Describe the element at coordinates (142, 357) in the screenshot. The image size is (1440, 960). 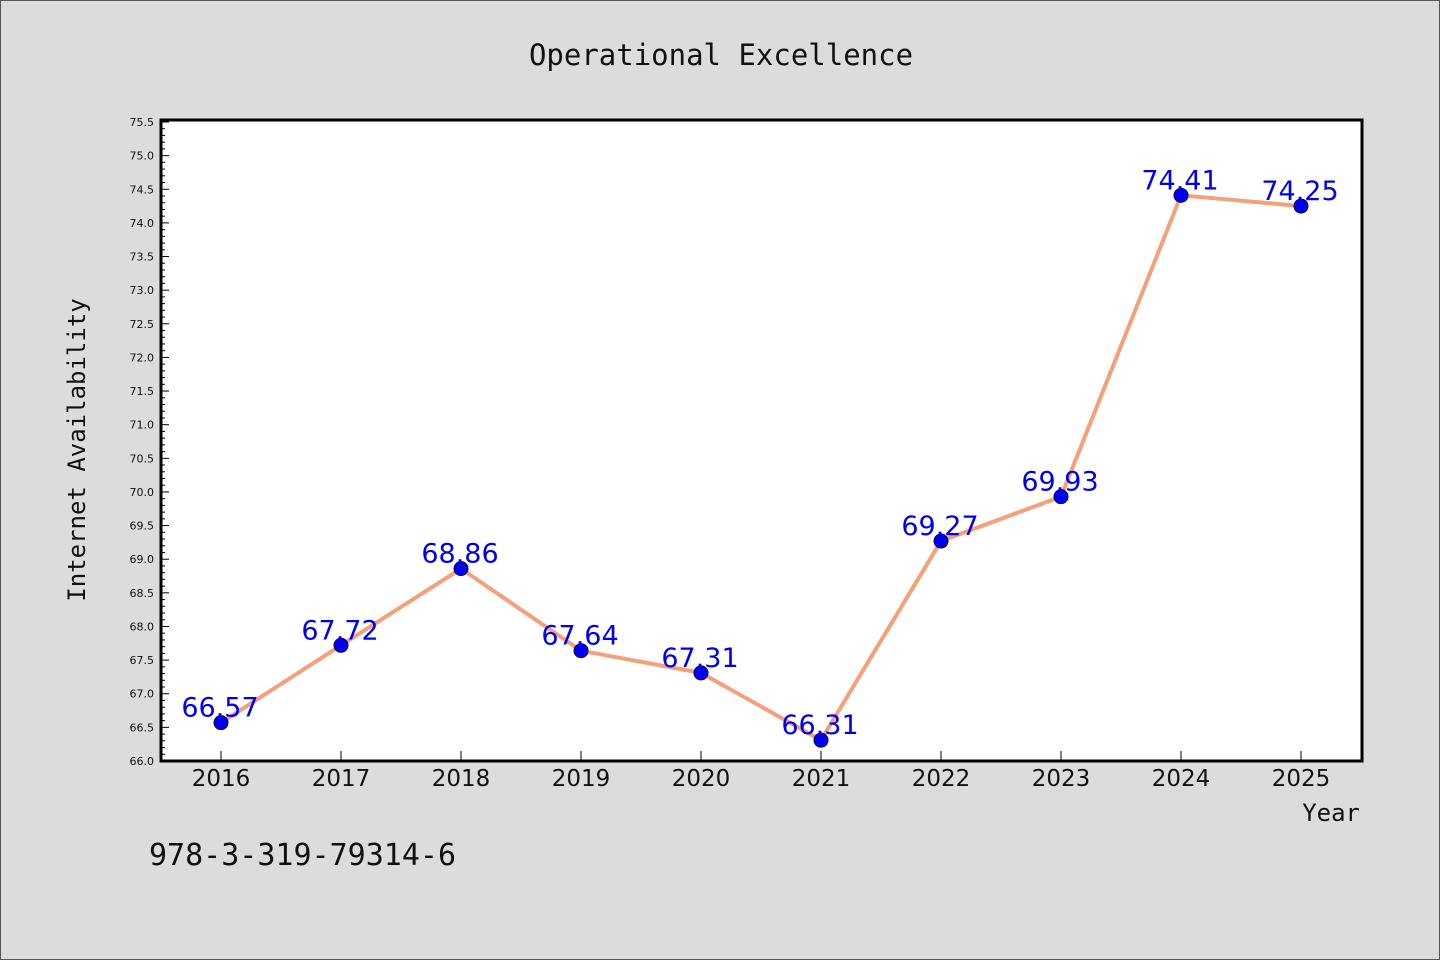
I see `y-tick-label: 72.0` at that location.